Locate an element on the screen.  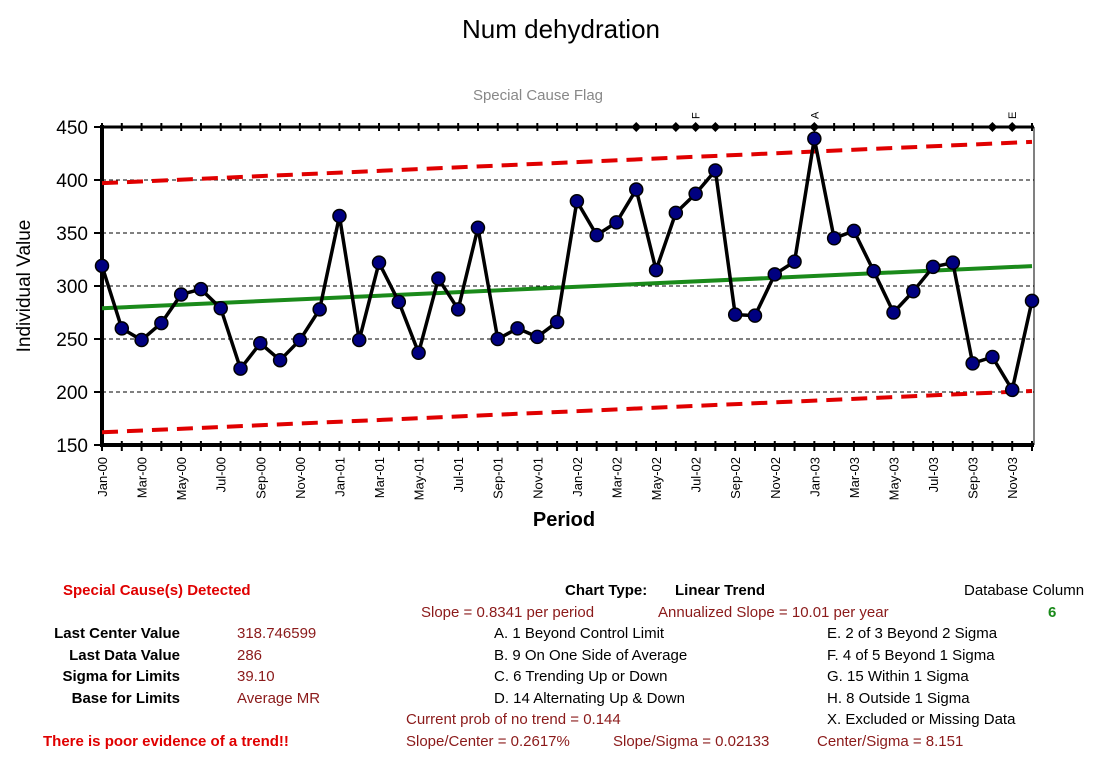
lower-control-limit is located at coordinates (567, 411).